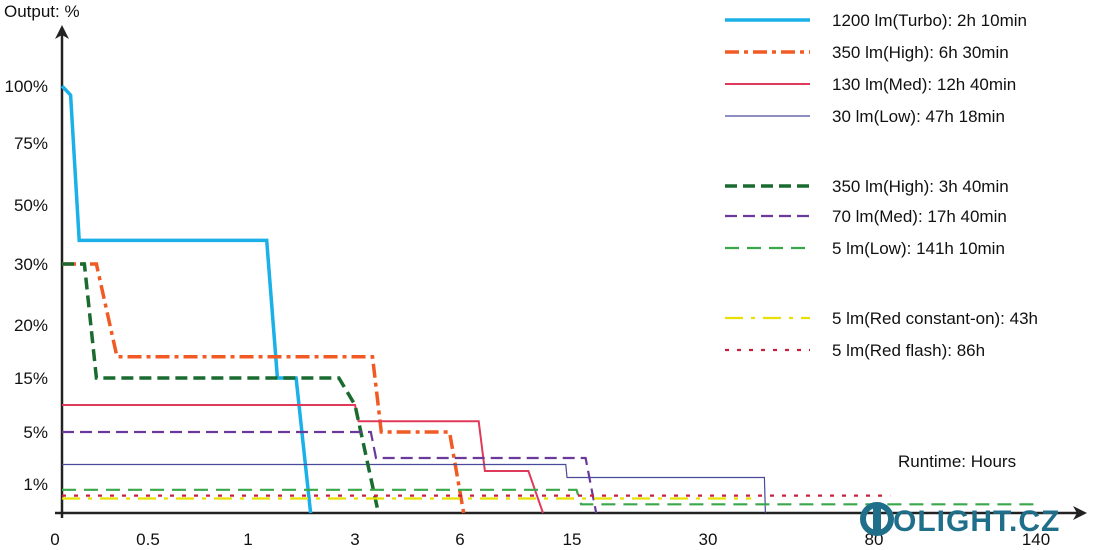  Describe the element at coordinates (35, 432) in the screenshot. I see `y-tick-label: 5%` at that location.